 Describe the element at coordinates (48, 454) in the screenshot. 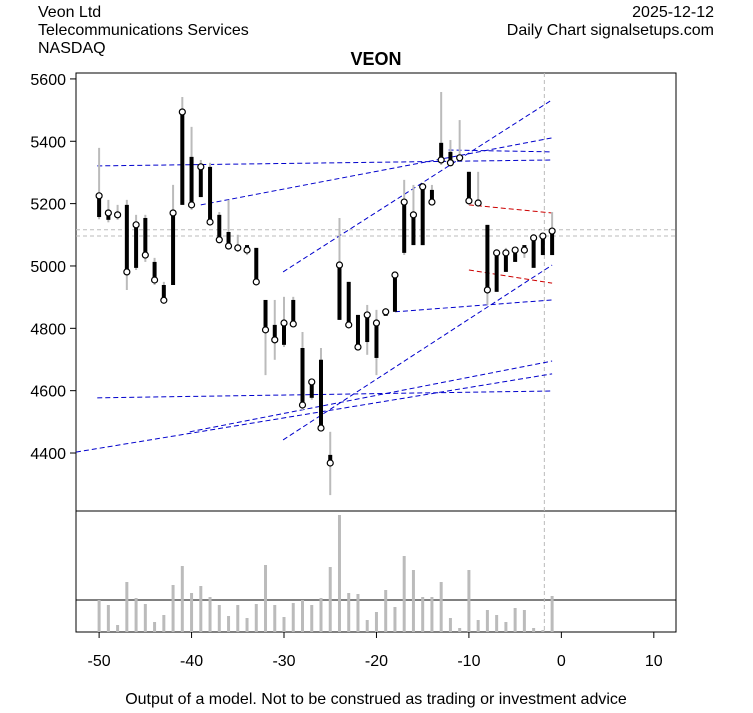

I see `y-tick-label: 4400` at that location.